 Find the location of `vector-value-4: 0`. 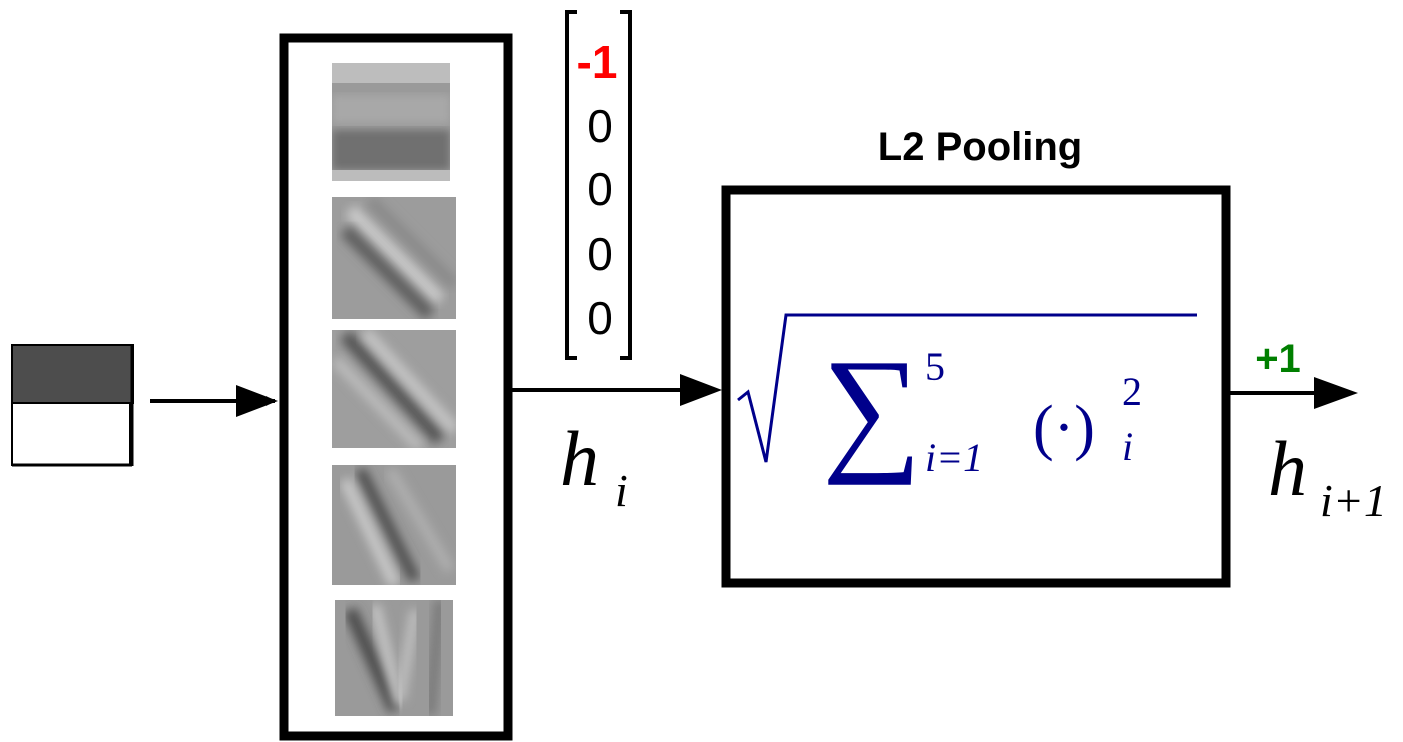

vector-value-4: 0 is located at coordinates (600, 318).